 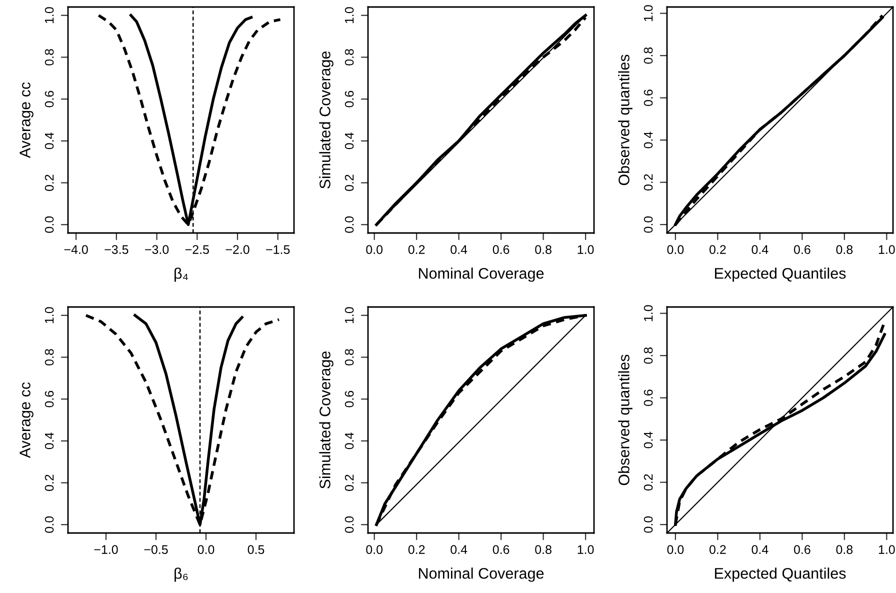 I want to click on x-axis-title: β₆, so click(x=181, y=575).